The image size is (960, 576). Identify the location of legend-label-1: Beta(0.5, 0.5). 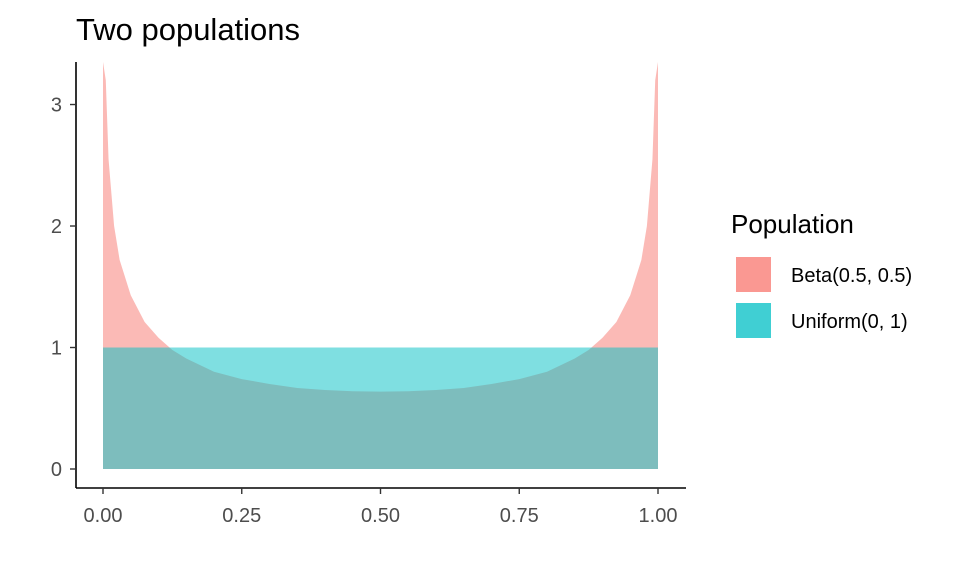
(851, 276).